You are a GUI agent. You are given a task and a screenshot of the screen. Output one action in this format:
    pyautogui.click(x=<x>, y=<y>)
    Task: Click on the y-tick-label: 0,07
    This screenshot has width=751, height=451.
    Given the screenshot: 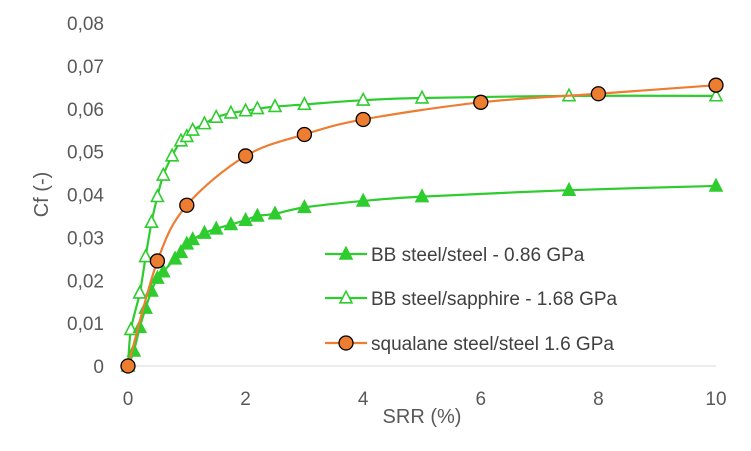 What is the action you would take?
    pyautogui.click(x=85, y=67)
    